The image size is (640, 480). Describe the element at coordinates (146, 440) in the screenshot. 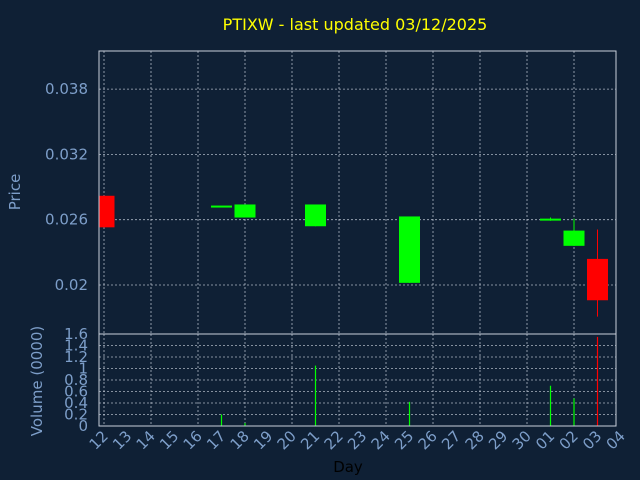

I see `x-tick-label: 14` at that location.